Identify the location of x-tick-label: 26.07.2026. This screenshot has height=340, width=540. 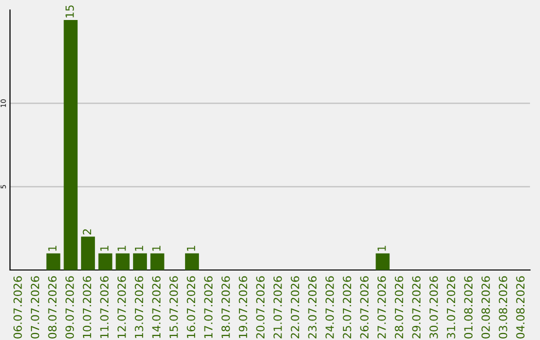
(364, 307).